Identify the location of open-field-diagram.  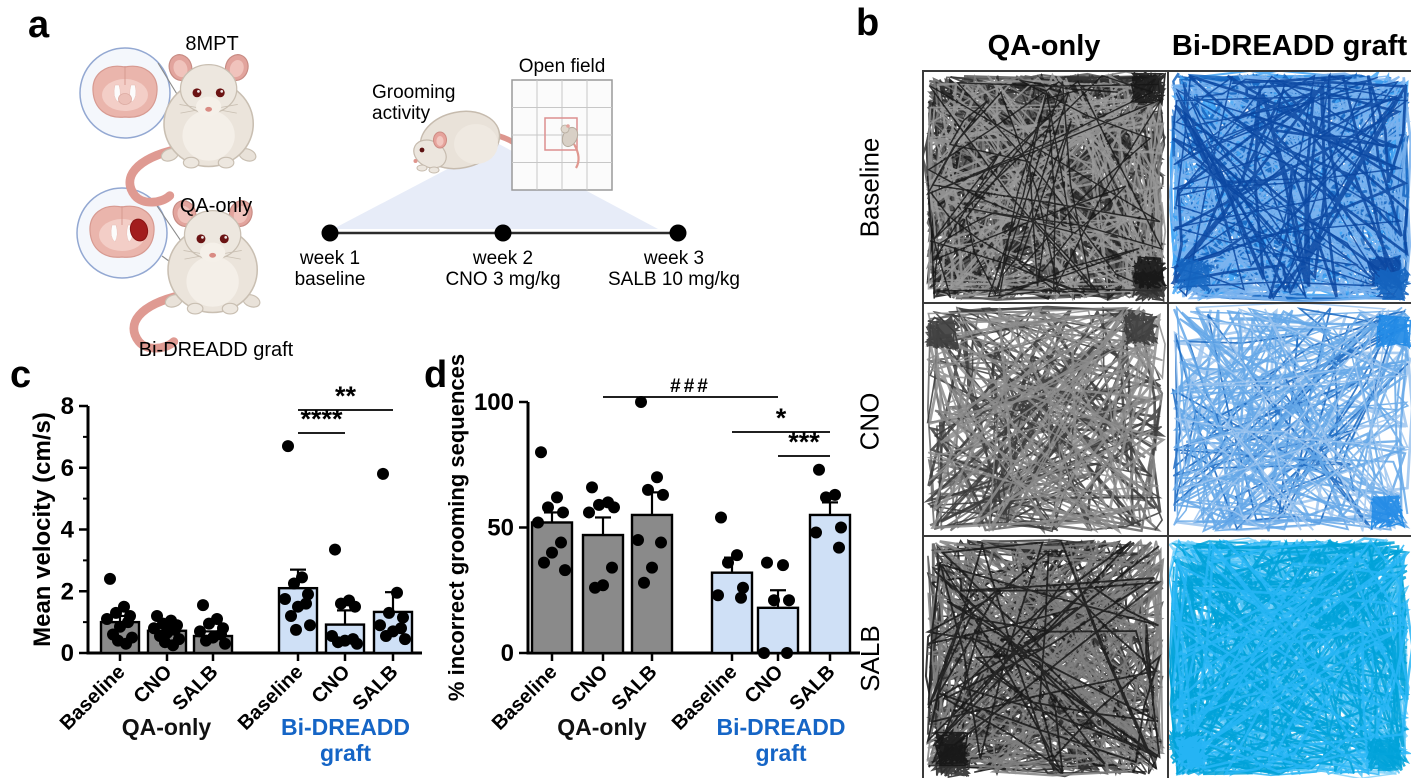
(562, 135).